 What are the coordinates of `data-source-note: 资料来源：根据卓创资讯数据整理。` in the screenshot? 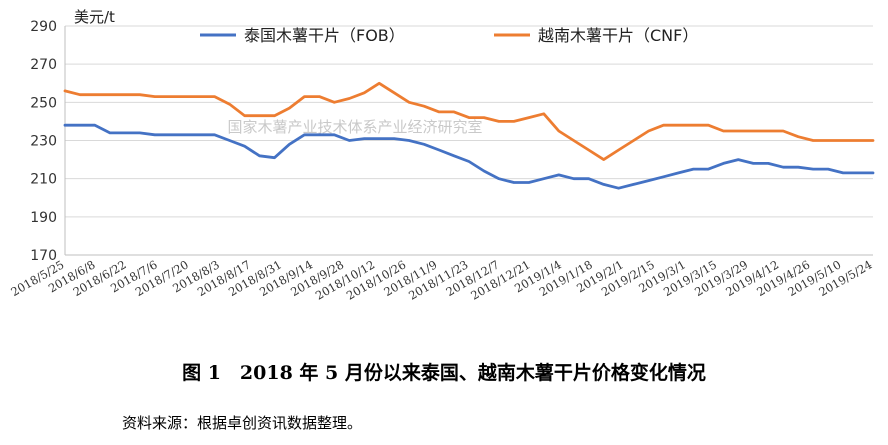 It's located at (242, 423).